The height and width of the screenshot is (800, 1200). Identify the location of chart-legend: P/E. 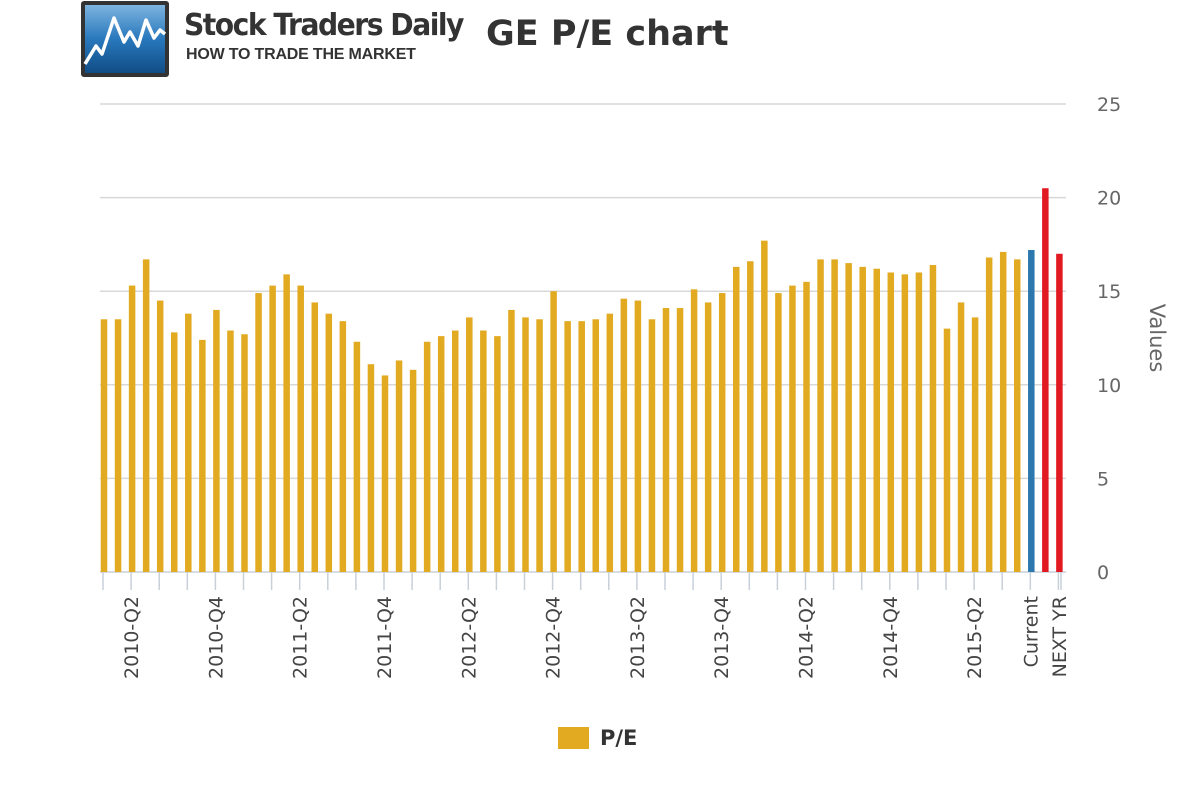
(597, 738).